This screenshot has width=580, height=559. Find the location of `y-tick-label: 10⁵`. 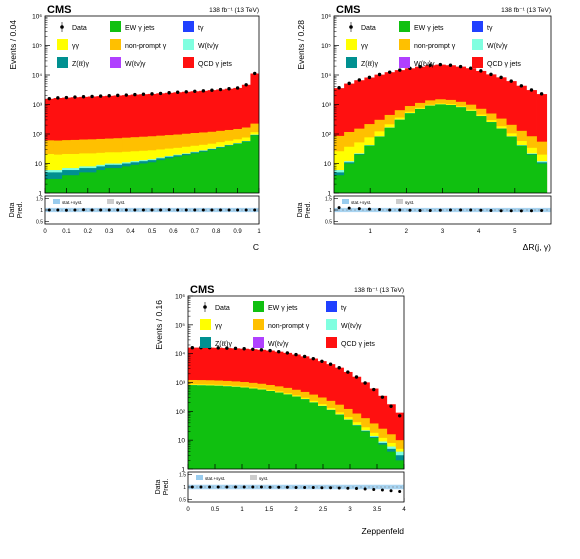

y-tick-label: 10⁵ is located at coordinates (326, 46).